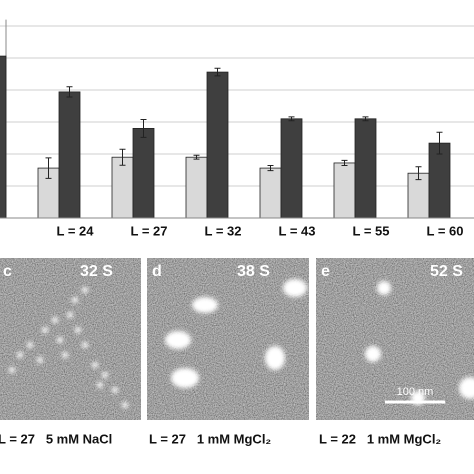 Image resolution: width=474 pixels, height=474 pixels. I want to click on scale-bar-label: 100 nm, so click(415, 392).